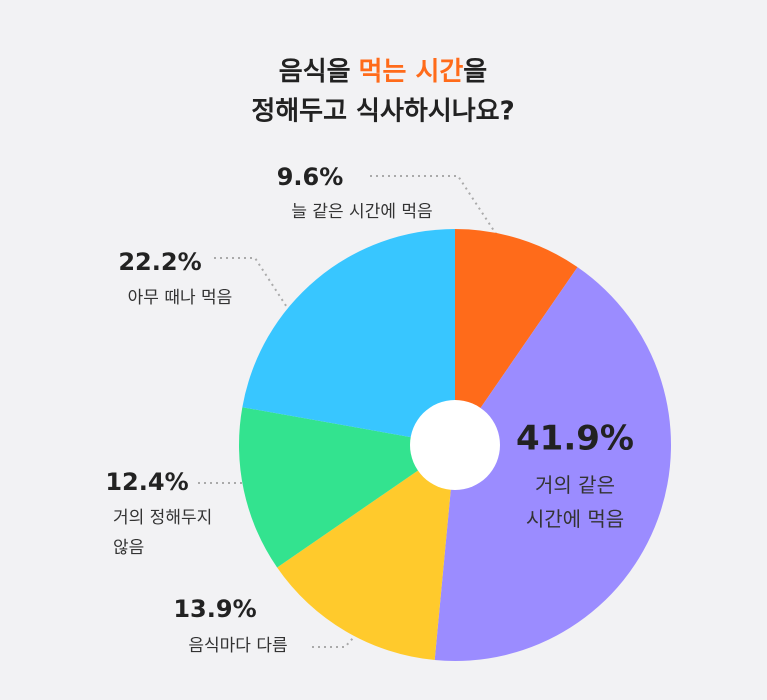  I want to click on center-hole, so click(455, 445).